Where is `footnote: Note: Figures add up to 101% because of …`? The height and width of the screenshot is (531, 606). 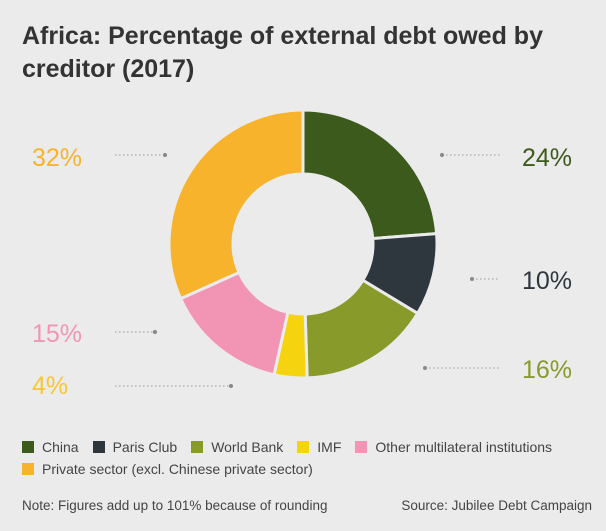 footnote: Note: Figures add up to 101% because of … is located at coordinates (175, 505).